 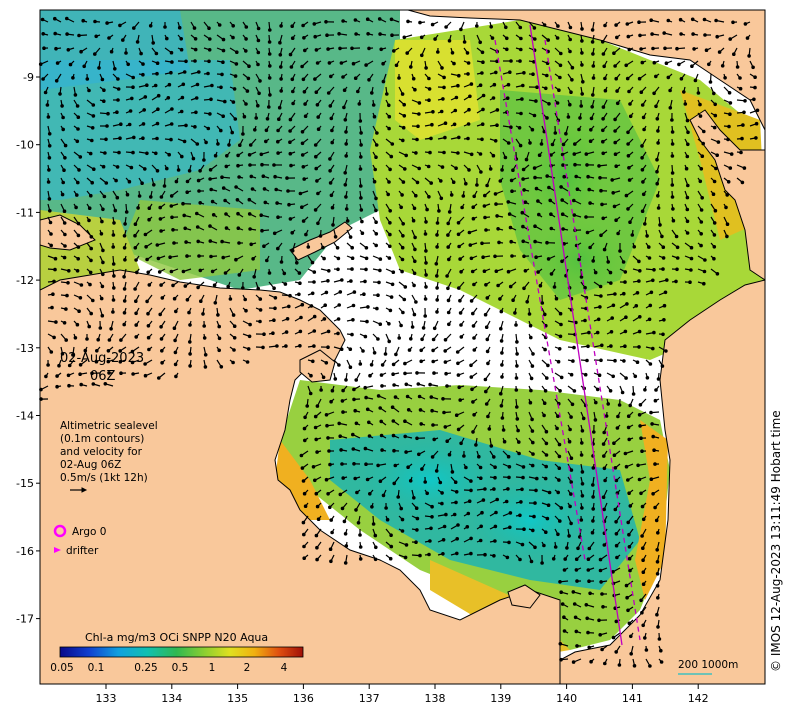 What do you see at coordinates (524, 596) in the screenshot?
I see `land-mornington-island` at bounding box center [524, 596].